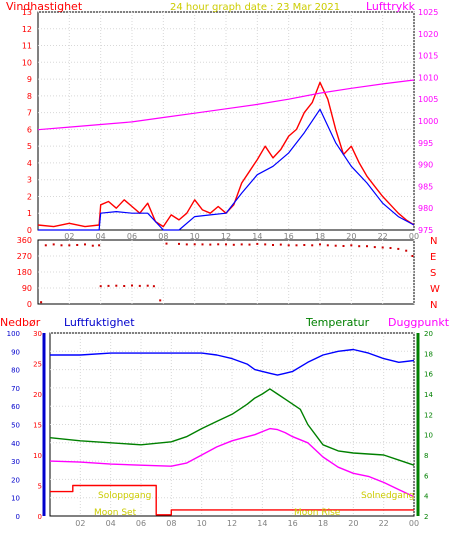 The width and height of the screenshot is (460, 543). What do you see at coordinates (425, 143) in the screenshot?
I see `pressure-tick-995: 995` at bounding box center [425, 143].